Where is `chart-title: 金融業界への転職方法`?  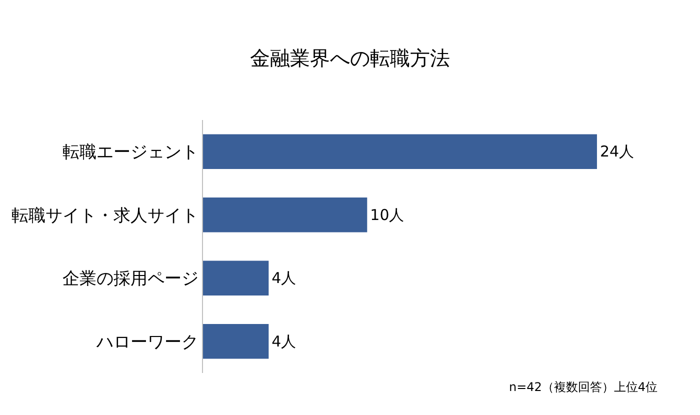 chart-title: 金融業界への転職方法 is located at coordinates (350, 58).